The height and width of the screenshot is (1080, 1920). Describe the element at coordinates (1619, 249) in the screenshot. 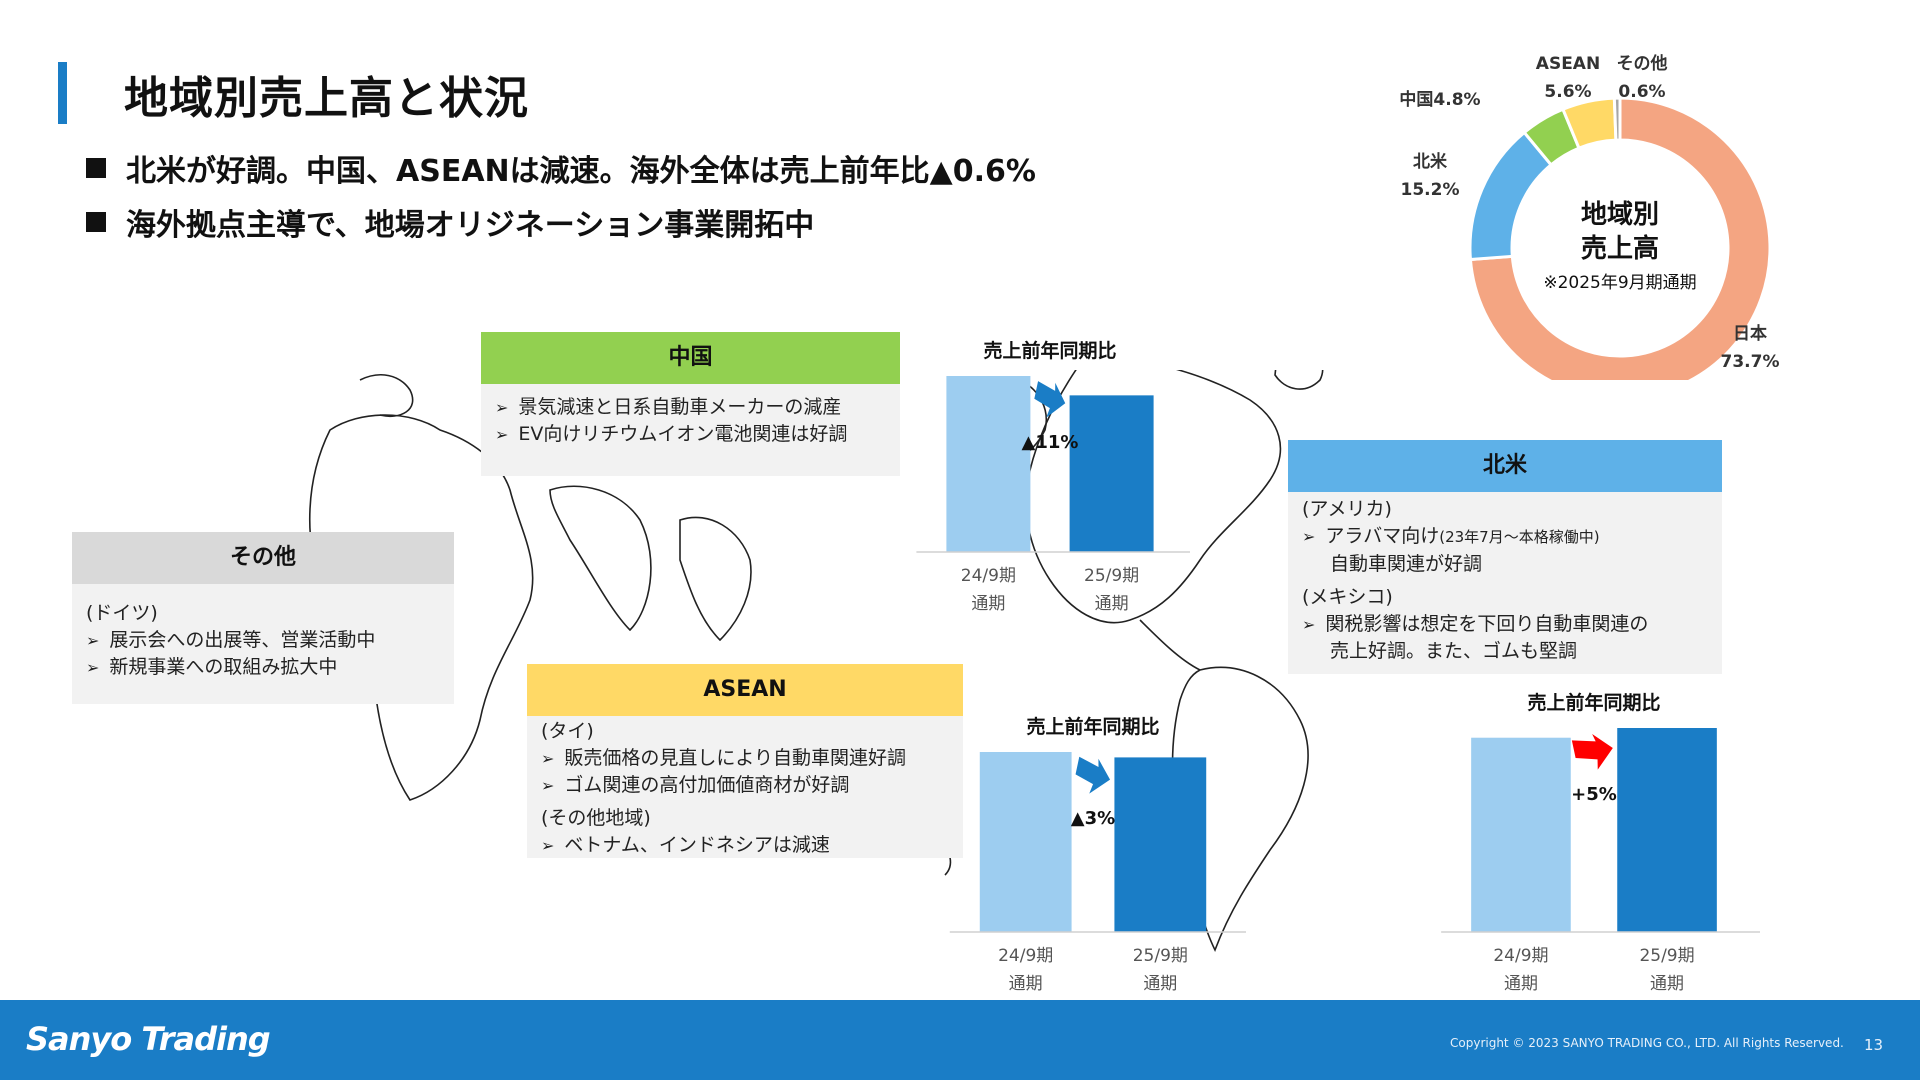

I see `donut-center-title: 売上高` at that location.